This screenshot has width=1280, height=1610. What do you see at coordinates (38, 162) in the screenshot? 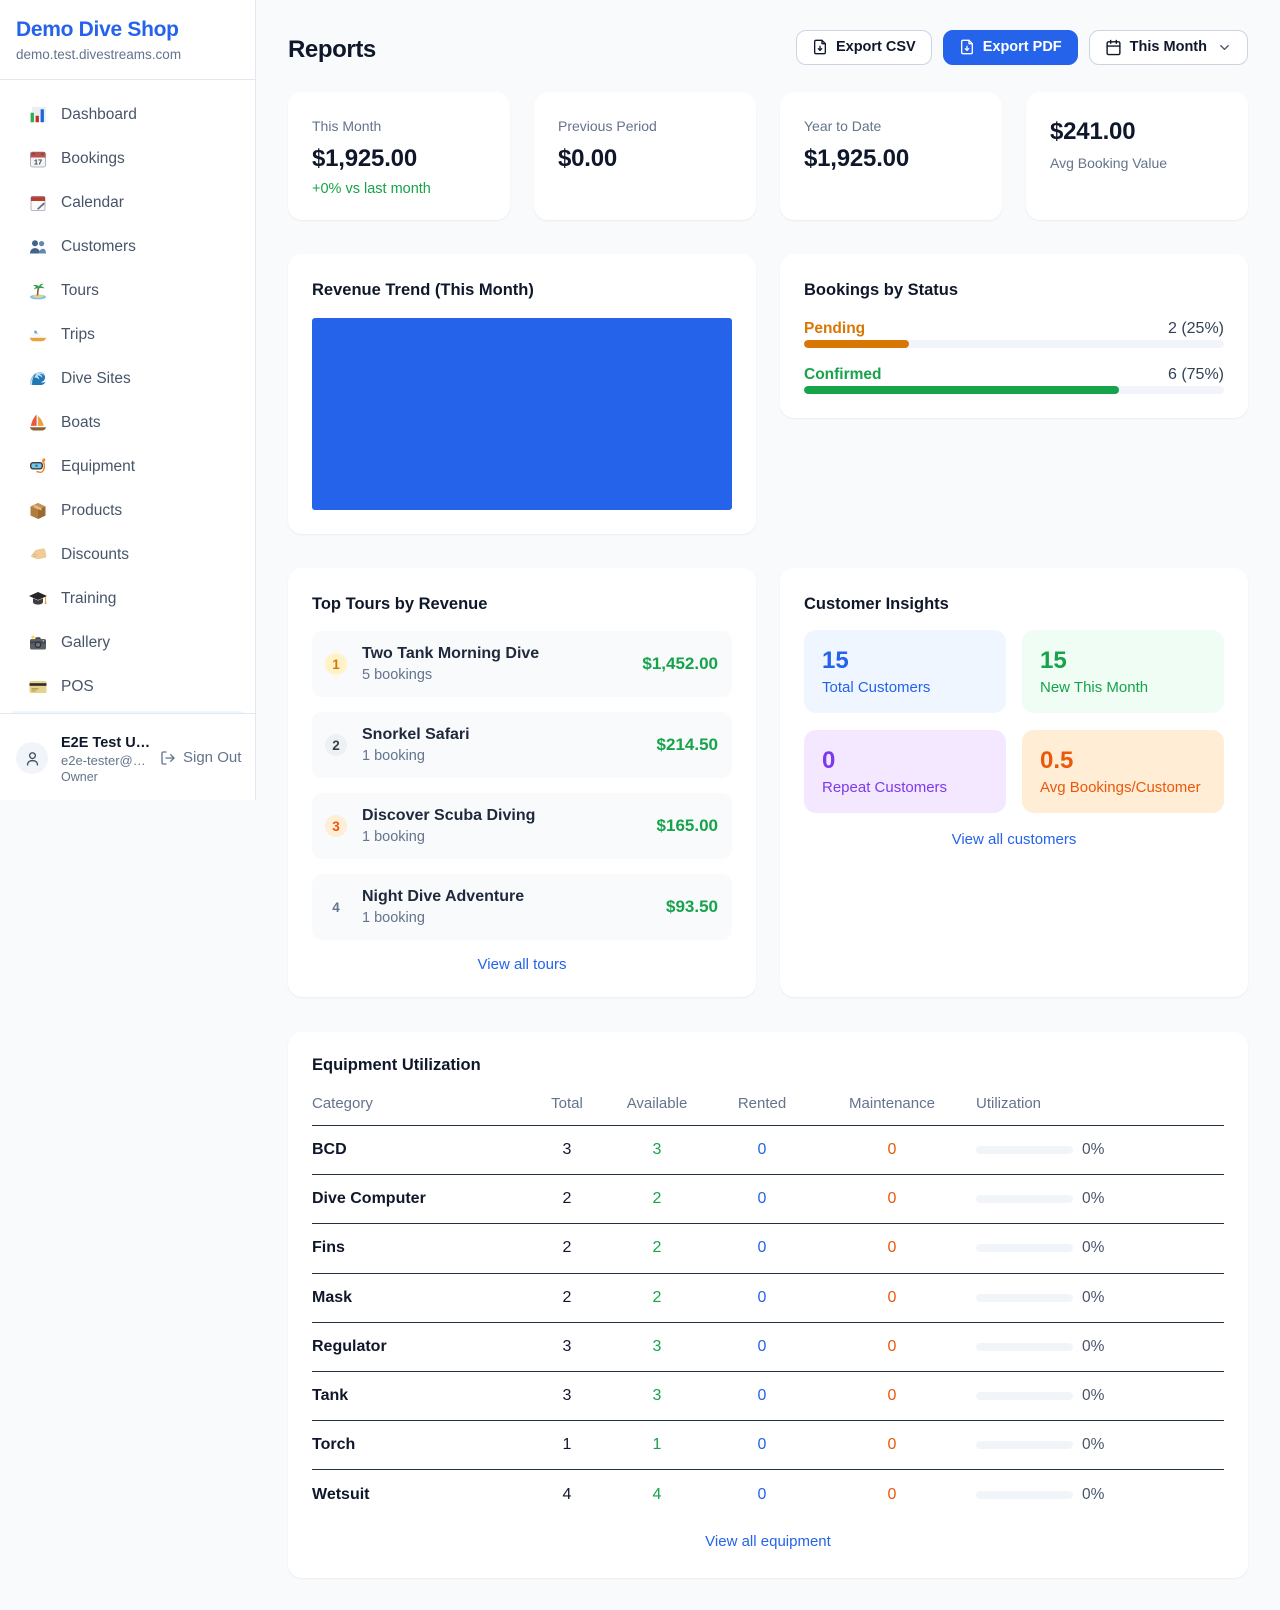
I see `svg-text: 17` at bounding box center [38, 162].